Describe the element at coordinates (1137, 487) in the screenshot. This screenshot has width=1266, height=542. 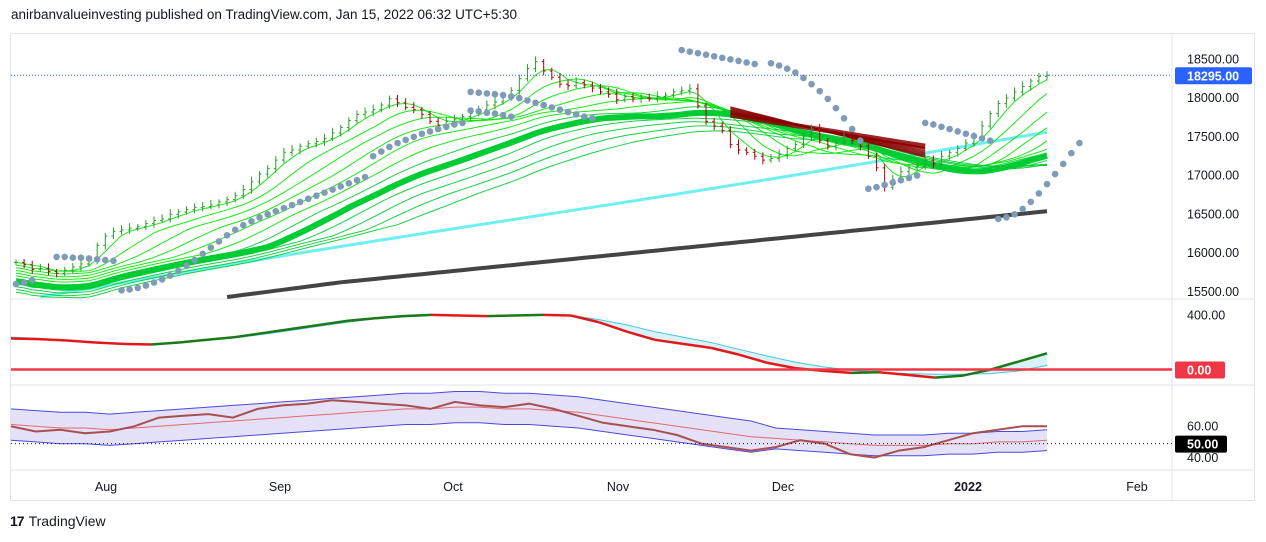
I see `time-axis-tick: Feb` at that location.